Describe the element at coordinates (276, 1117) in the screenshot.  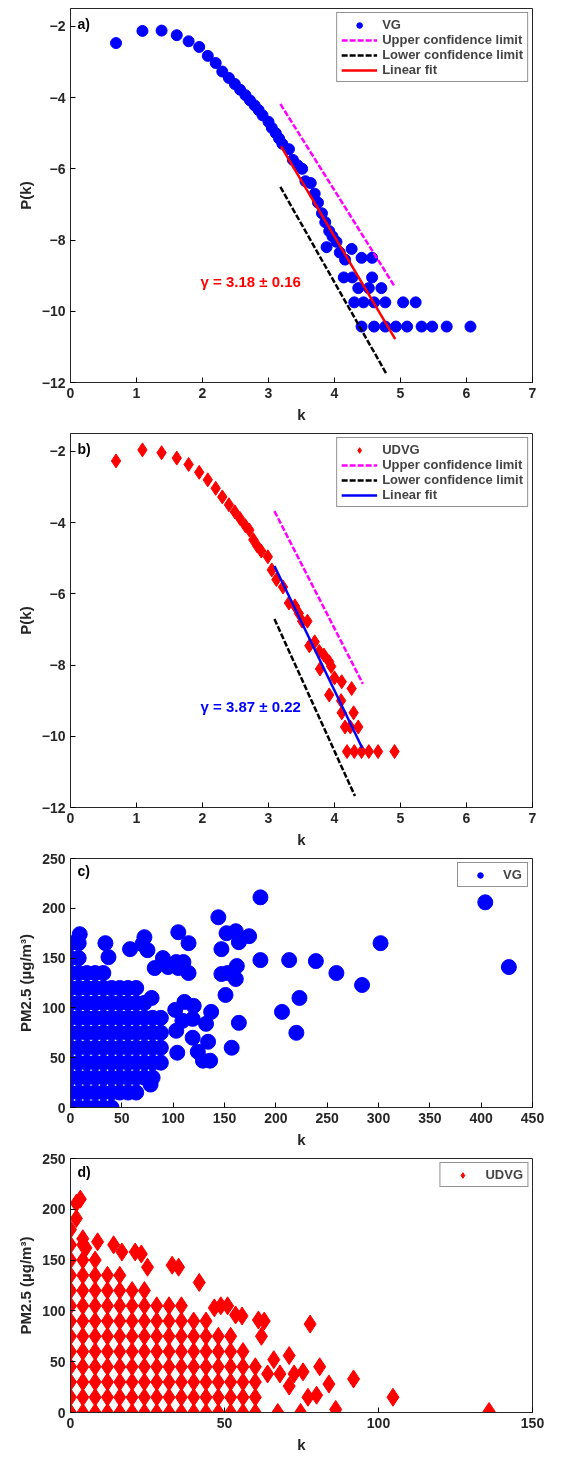
I see `x-tick-label: 200` at that location.